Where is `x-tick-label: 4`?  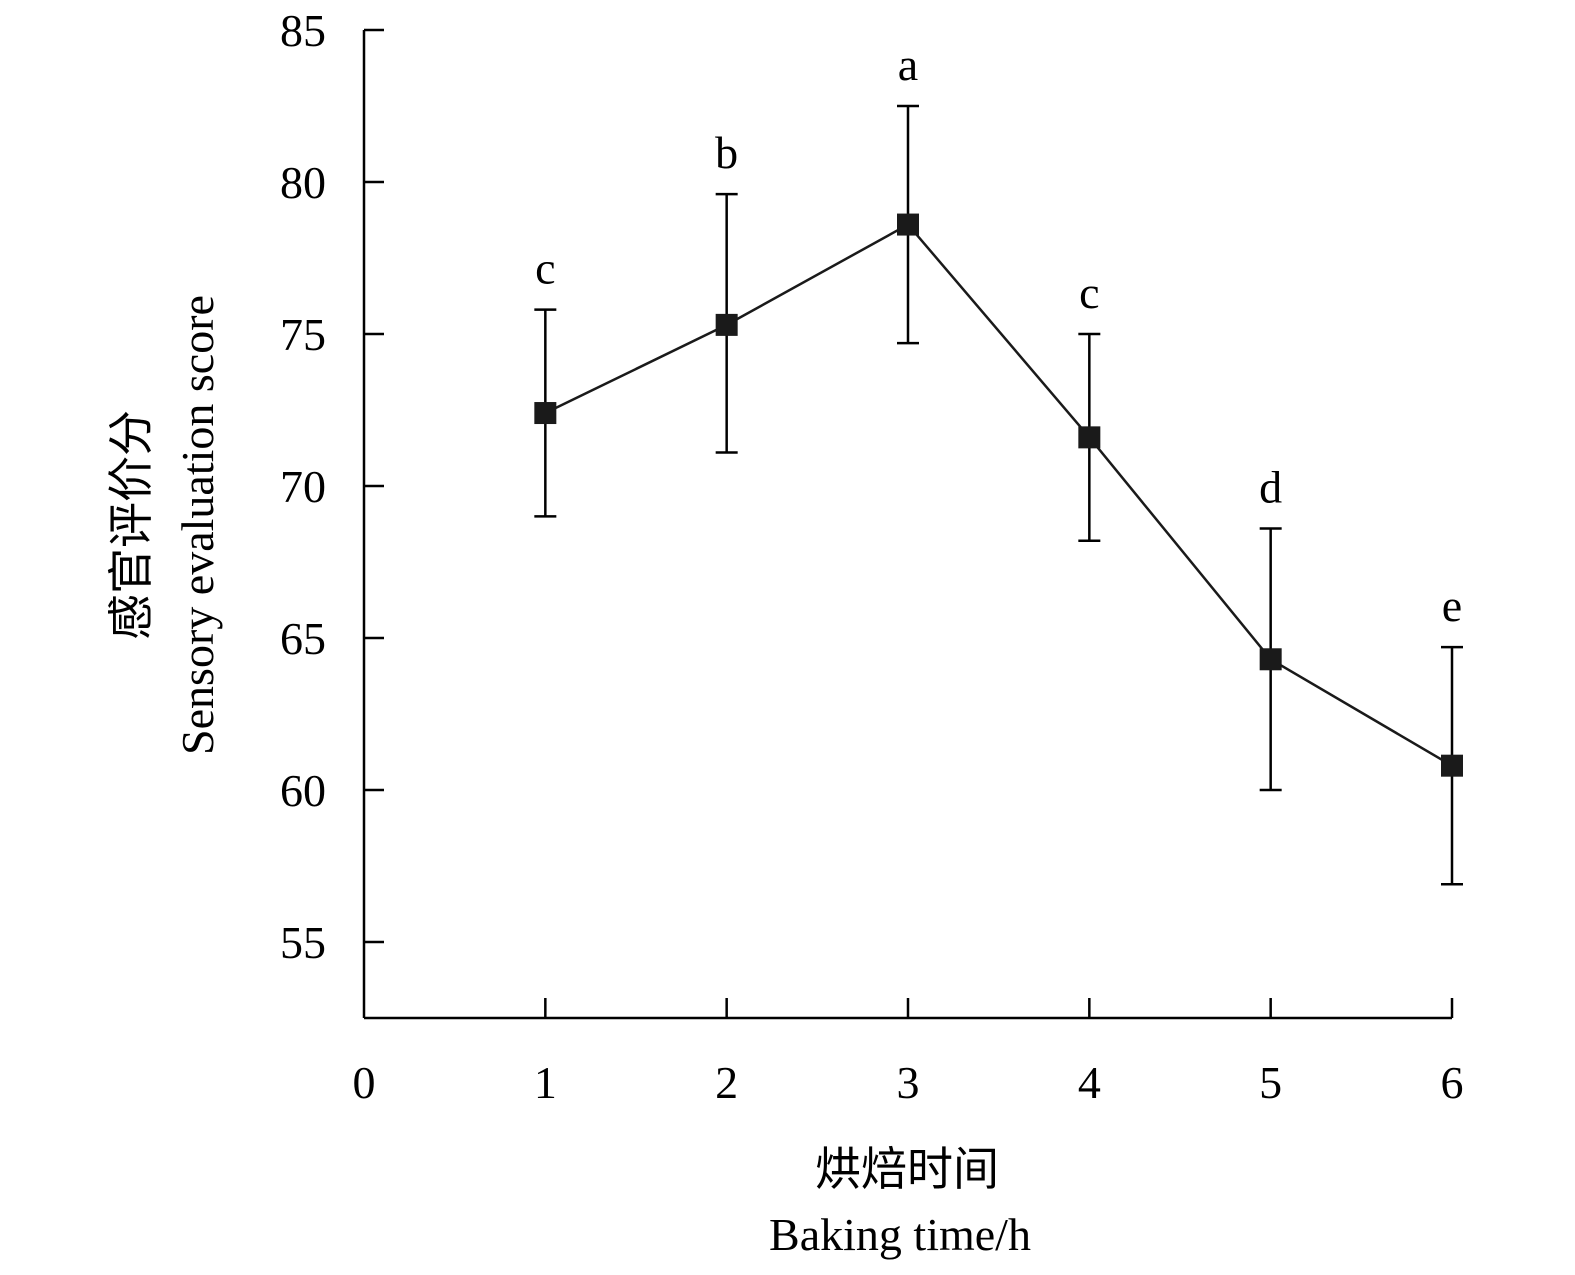
x-tick-label: 4 is located at coordinates (1089, 1082).